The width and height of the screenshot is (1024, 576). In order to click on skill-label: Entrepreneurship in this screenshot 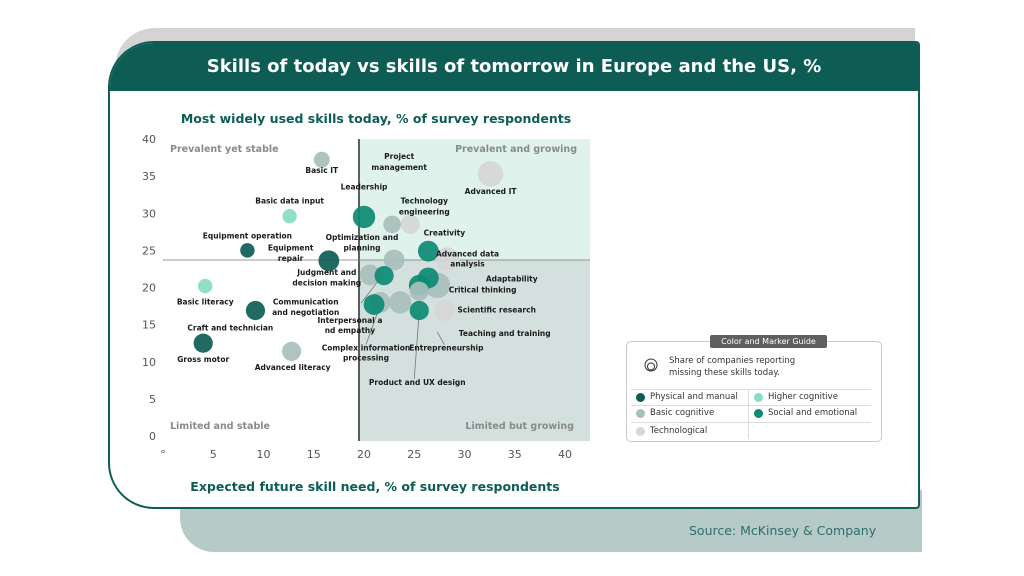, I will do `click(446, 348)`.